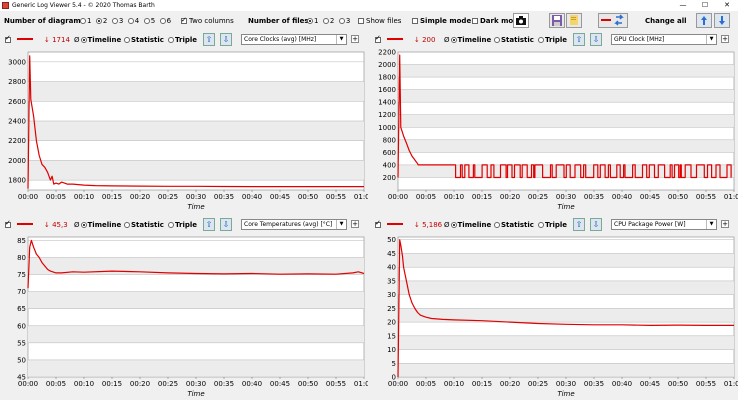 The width and height of the screenshot is (738, 400). I want to click on y-tick-label: 25, so click(391, 309).